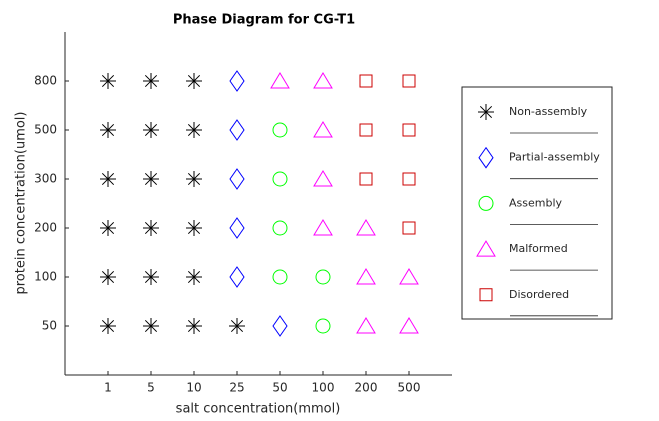 The width and height of the screenshot is (659, 421). What do you see at coordinates (21, 203) in the screenshot?
I see `y-axis-label: protein concentration(umol)` at bounding box center [21, 203].